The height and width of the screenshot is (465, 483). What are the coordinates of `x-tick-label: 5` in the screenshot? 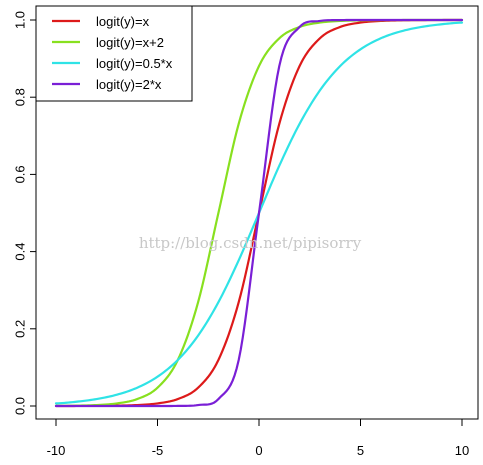 It's located at (360, 450).